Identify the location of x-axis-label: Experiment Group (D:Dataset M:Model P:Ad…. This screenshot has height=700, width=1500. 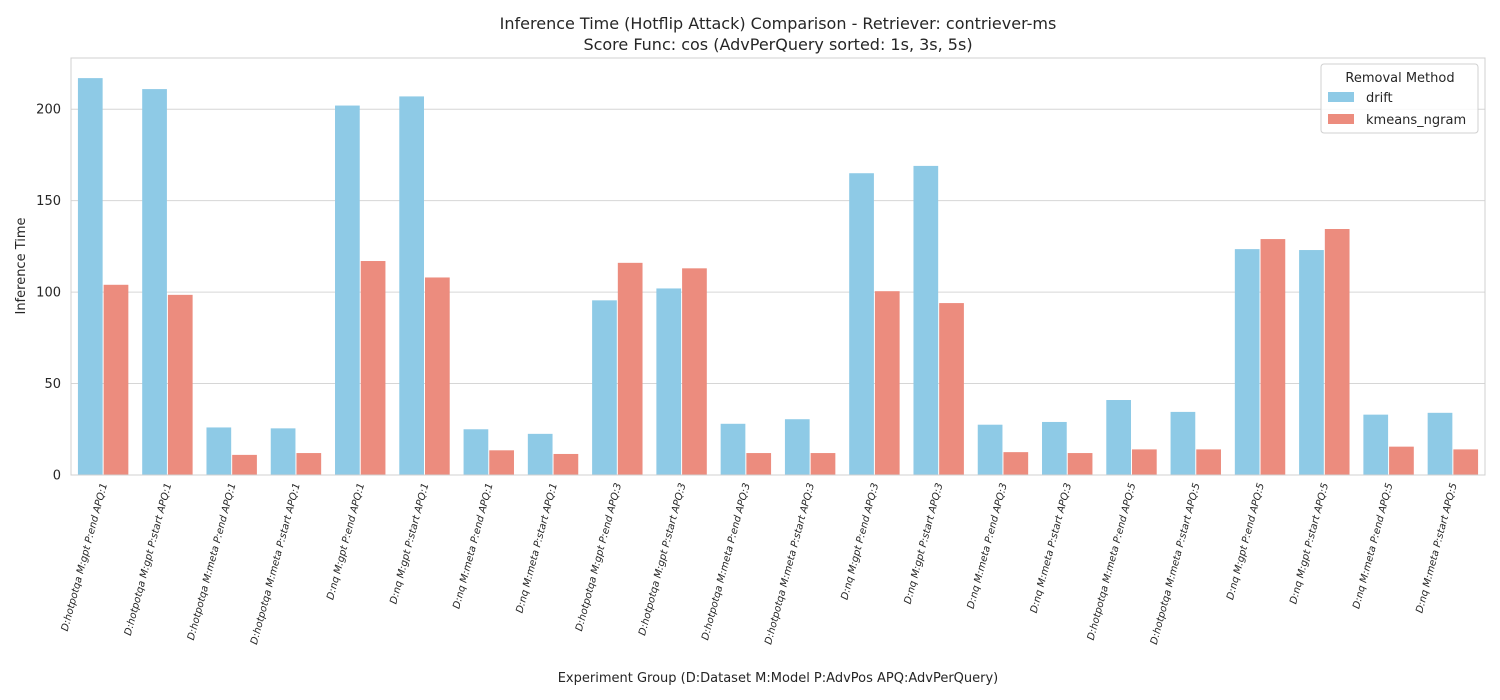
(778, 678).